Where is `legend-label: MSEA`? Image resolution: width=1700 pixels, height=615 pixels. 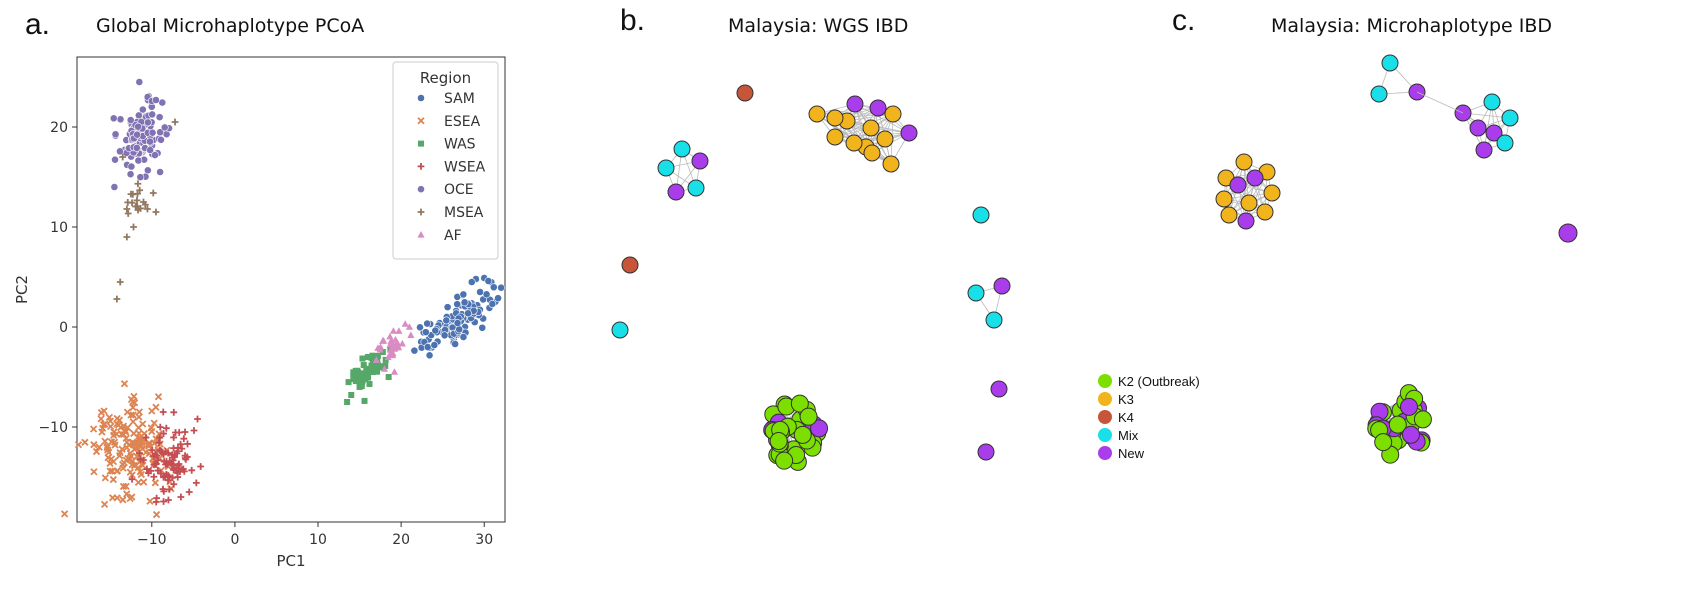
legend-label: MSEA is located at coordinates (464, 213).